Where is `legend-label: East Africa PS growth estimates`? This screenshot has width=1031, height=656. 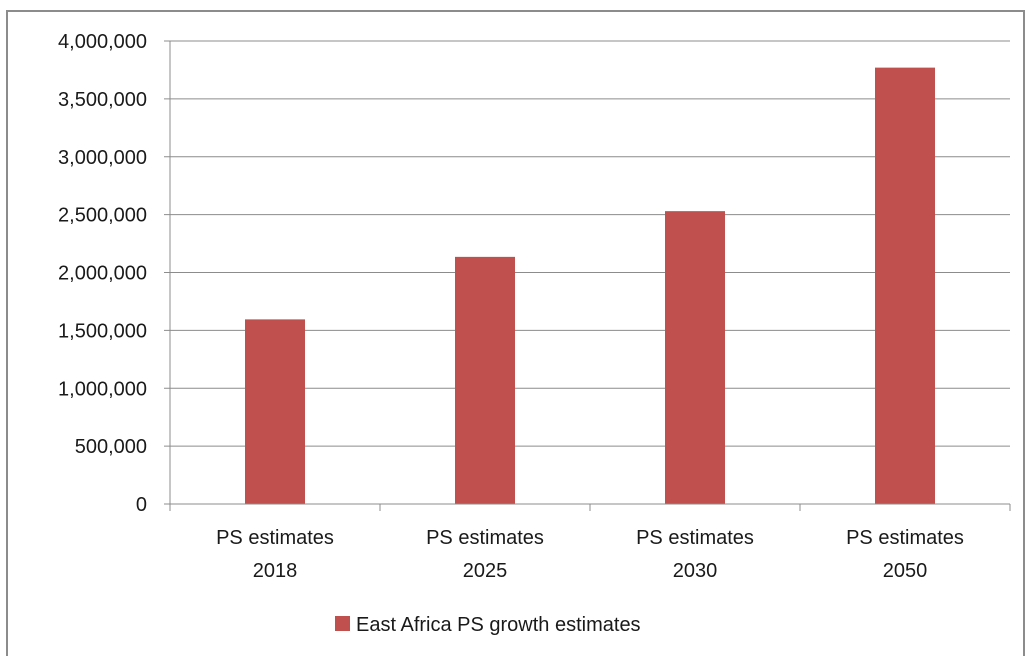
legend-label: East Africa PS growth estimates is located at coordinates (498, 625).